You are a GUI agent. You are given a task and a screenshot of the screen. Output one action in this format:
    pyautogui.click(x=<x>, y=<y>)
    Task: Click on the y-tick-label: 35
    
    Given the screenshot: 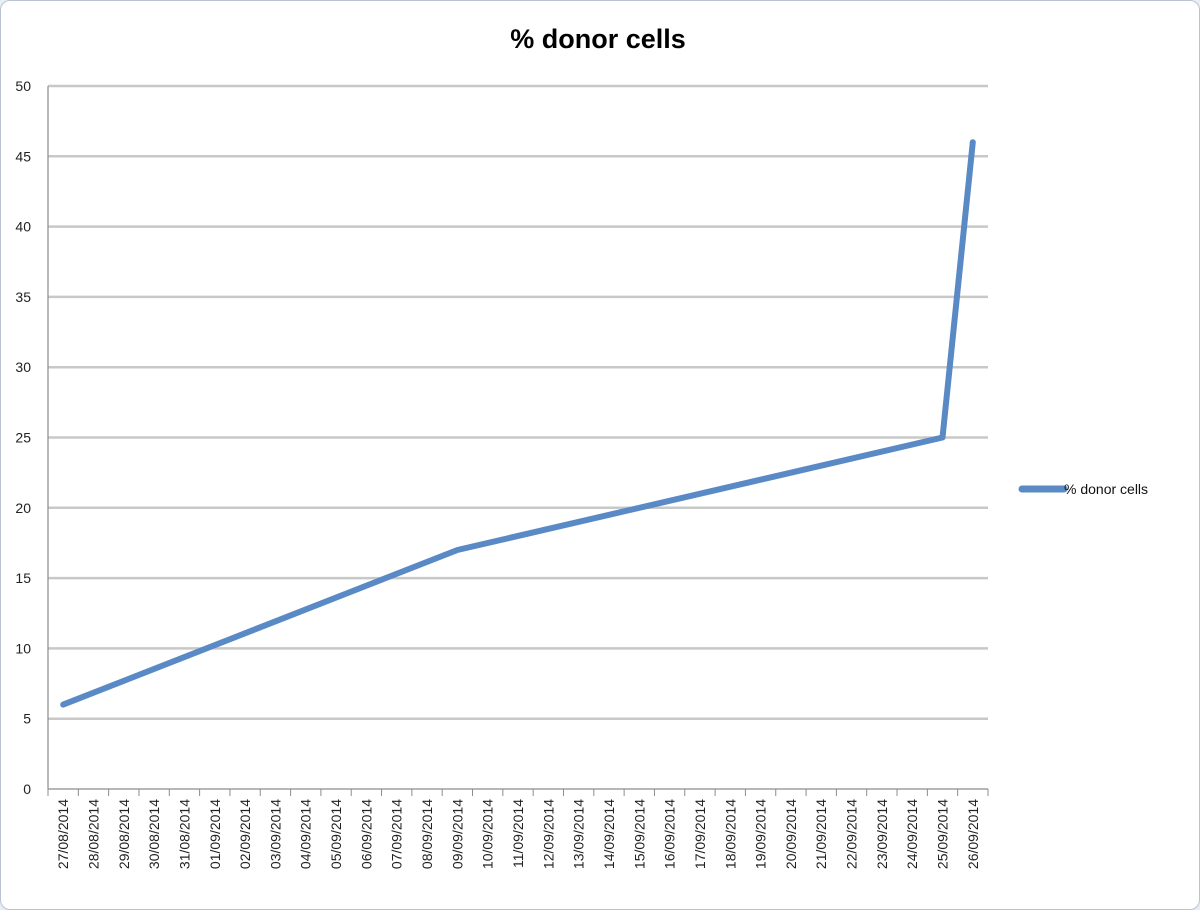 What is the action you would take?
    pyautogui.click(x=23, y=297)
    